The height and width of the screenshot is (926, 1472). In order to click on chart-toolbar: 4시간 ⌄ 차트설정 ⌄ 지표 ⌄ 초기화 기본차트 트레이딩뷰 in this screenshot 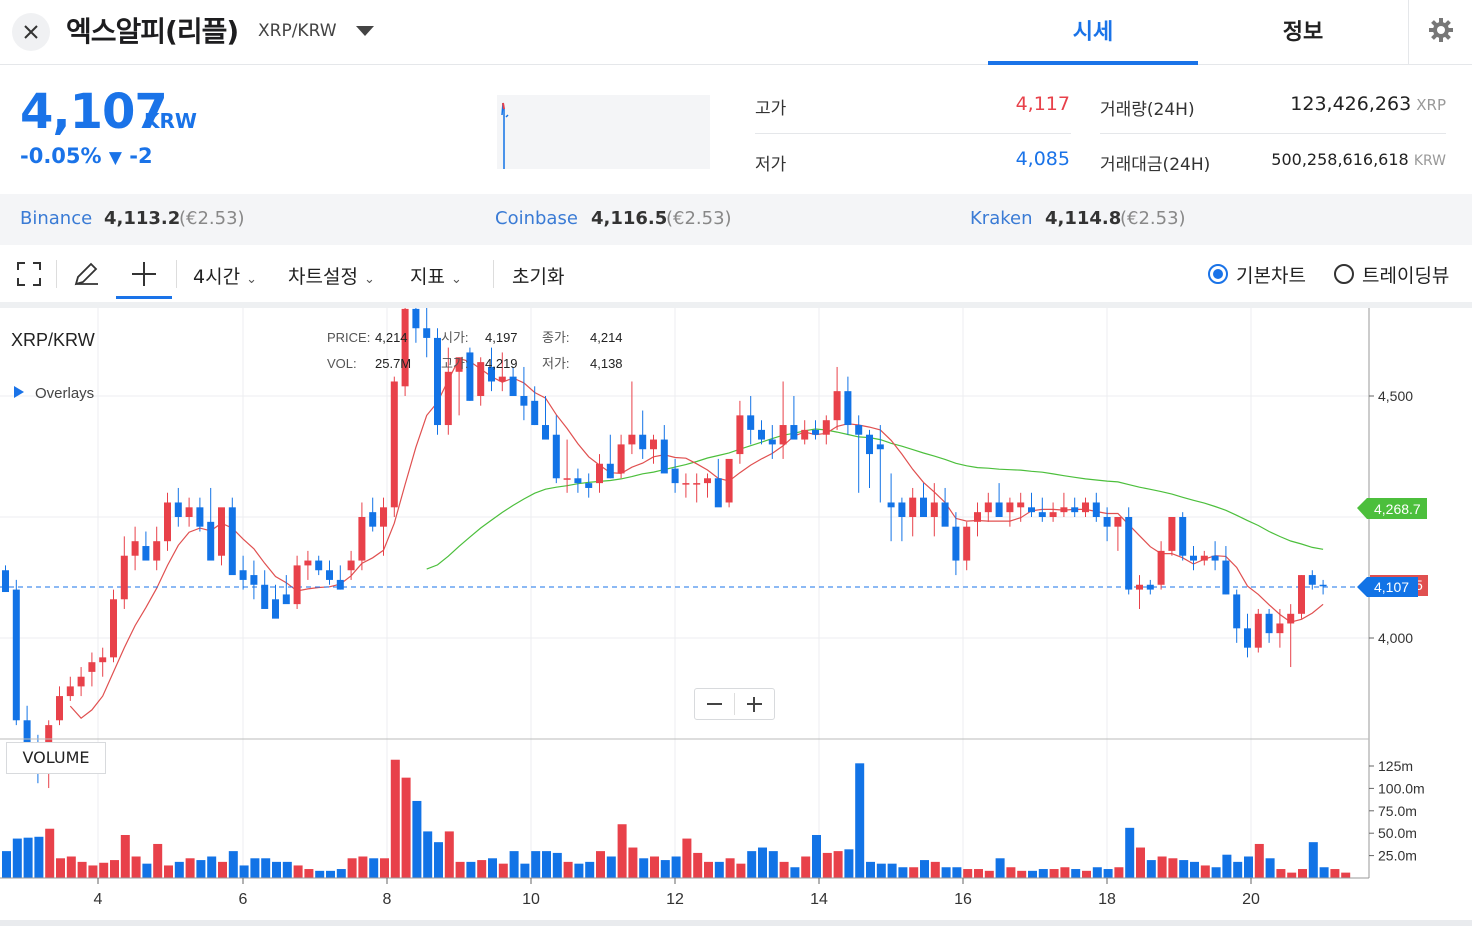, I will do `click(736, 274)`.